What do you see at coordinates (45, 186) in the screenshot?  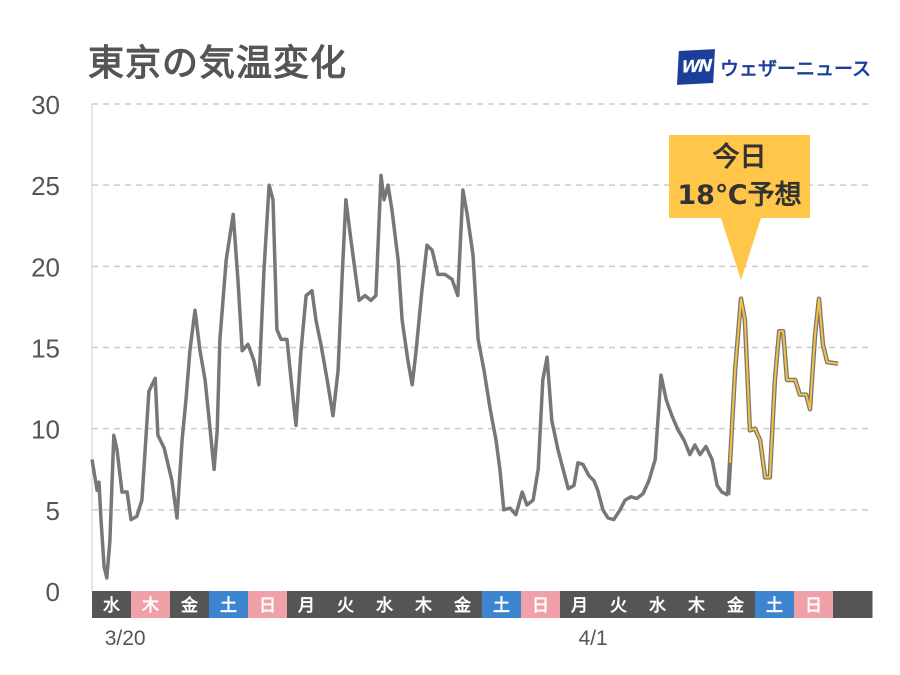 I see `y-tick-label: 25` at bounding box center [45, 186].